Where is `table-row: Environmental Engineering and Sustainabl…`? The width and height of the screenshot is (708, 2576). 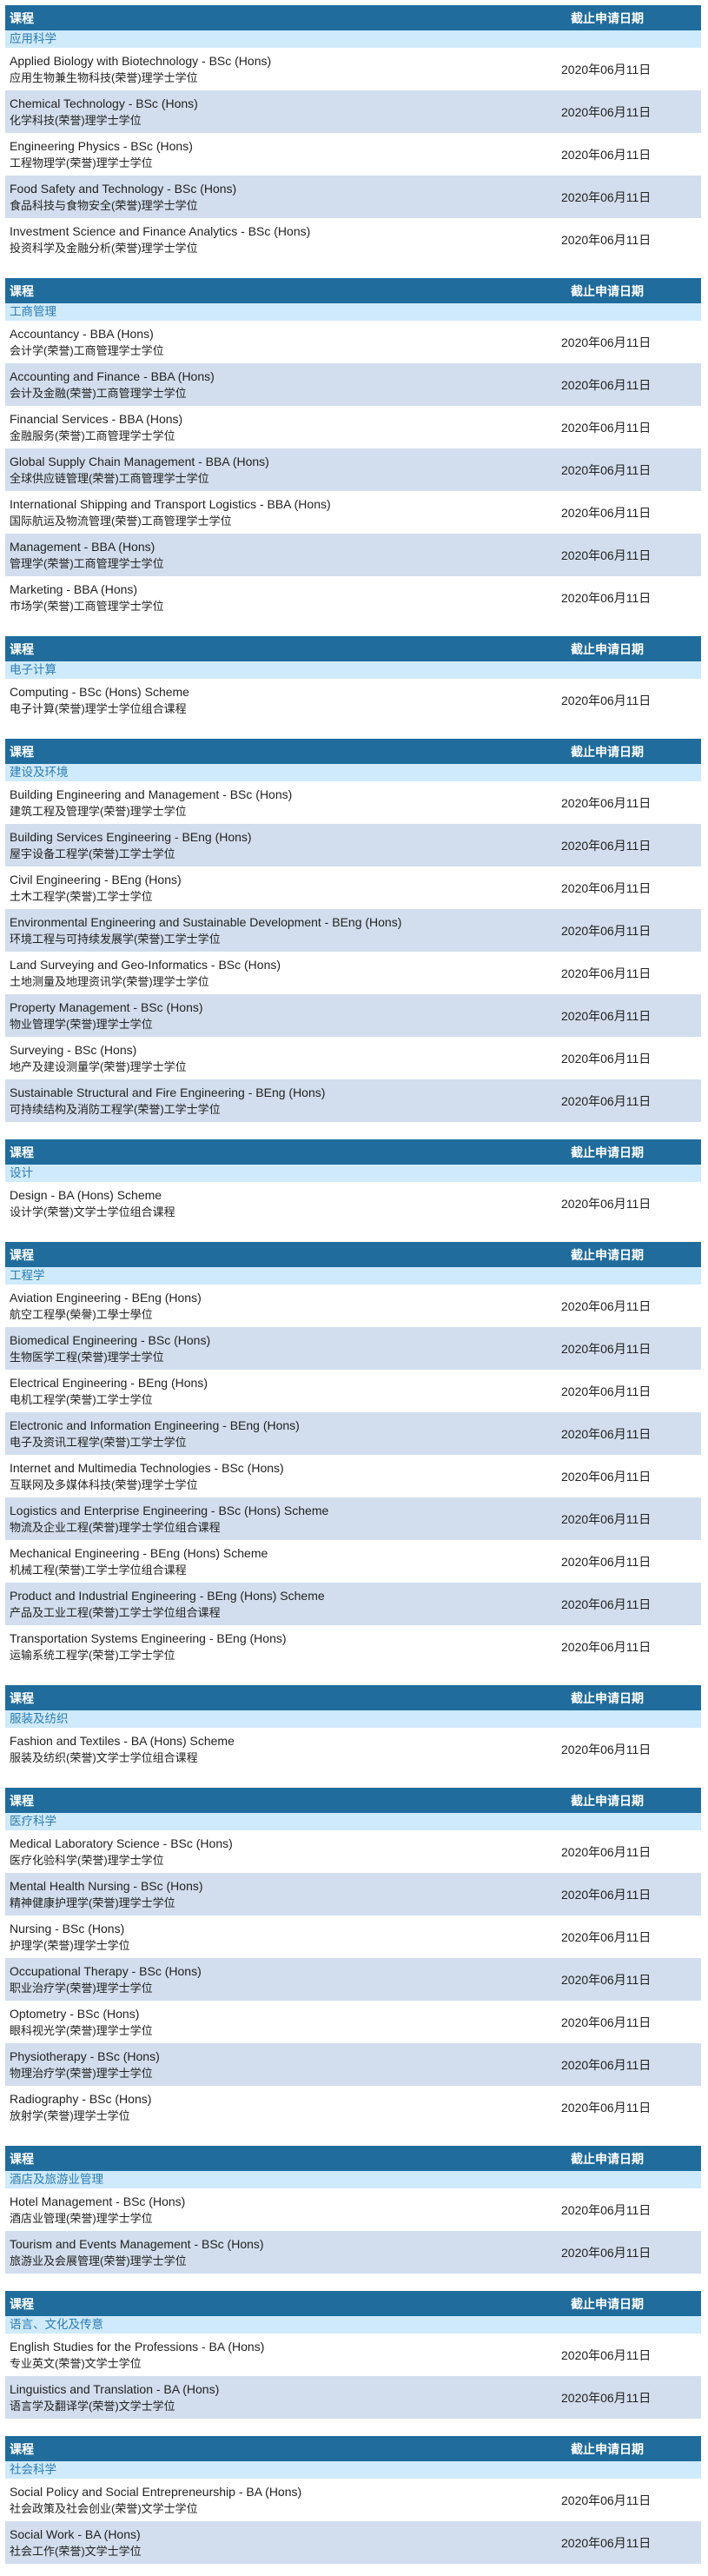 table-row: Environmental Engineering and Sustainabl… is located at coordinates (353, 930).